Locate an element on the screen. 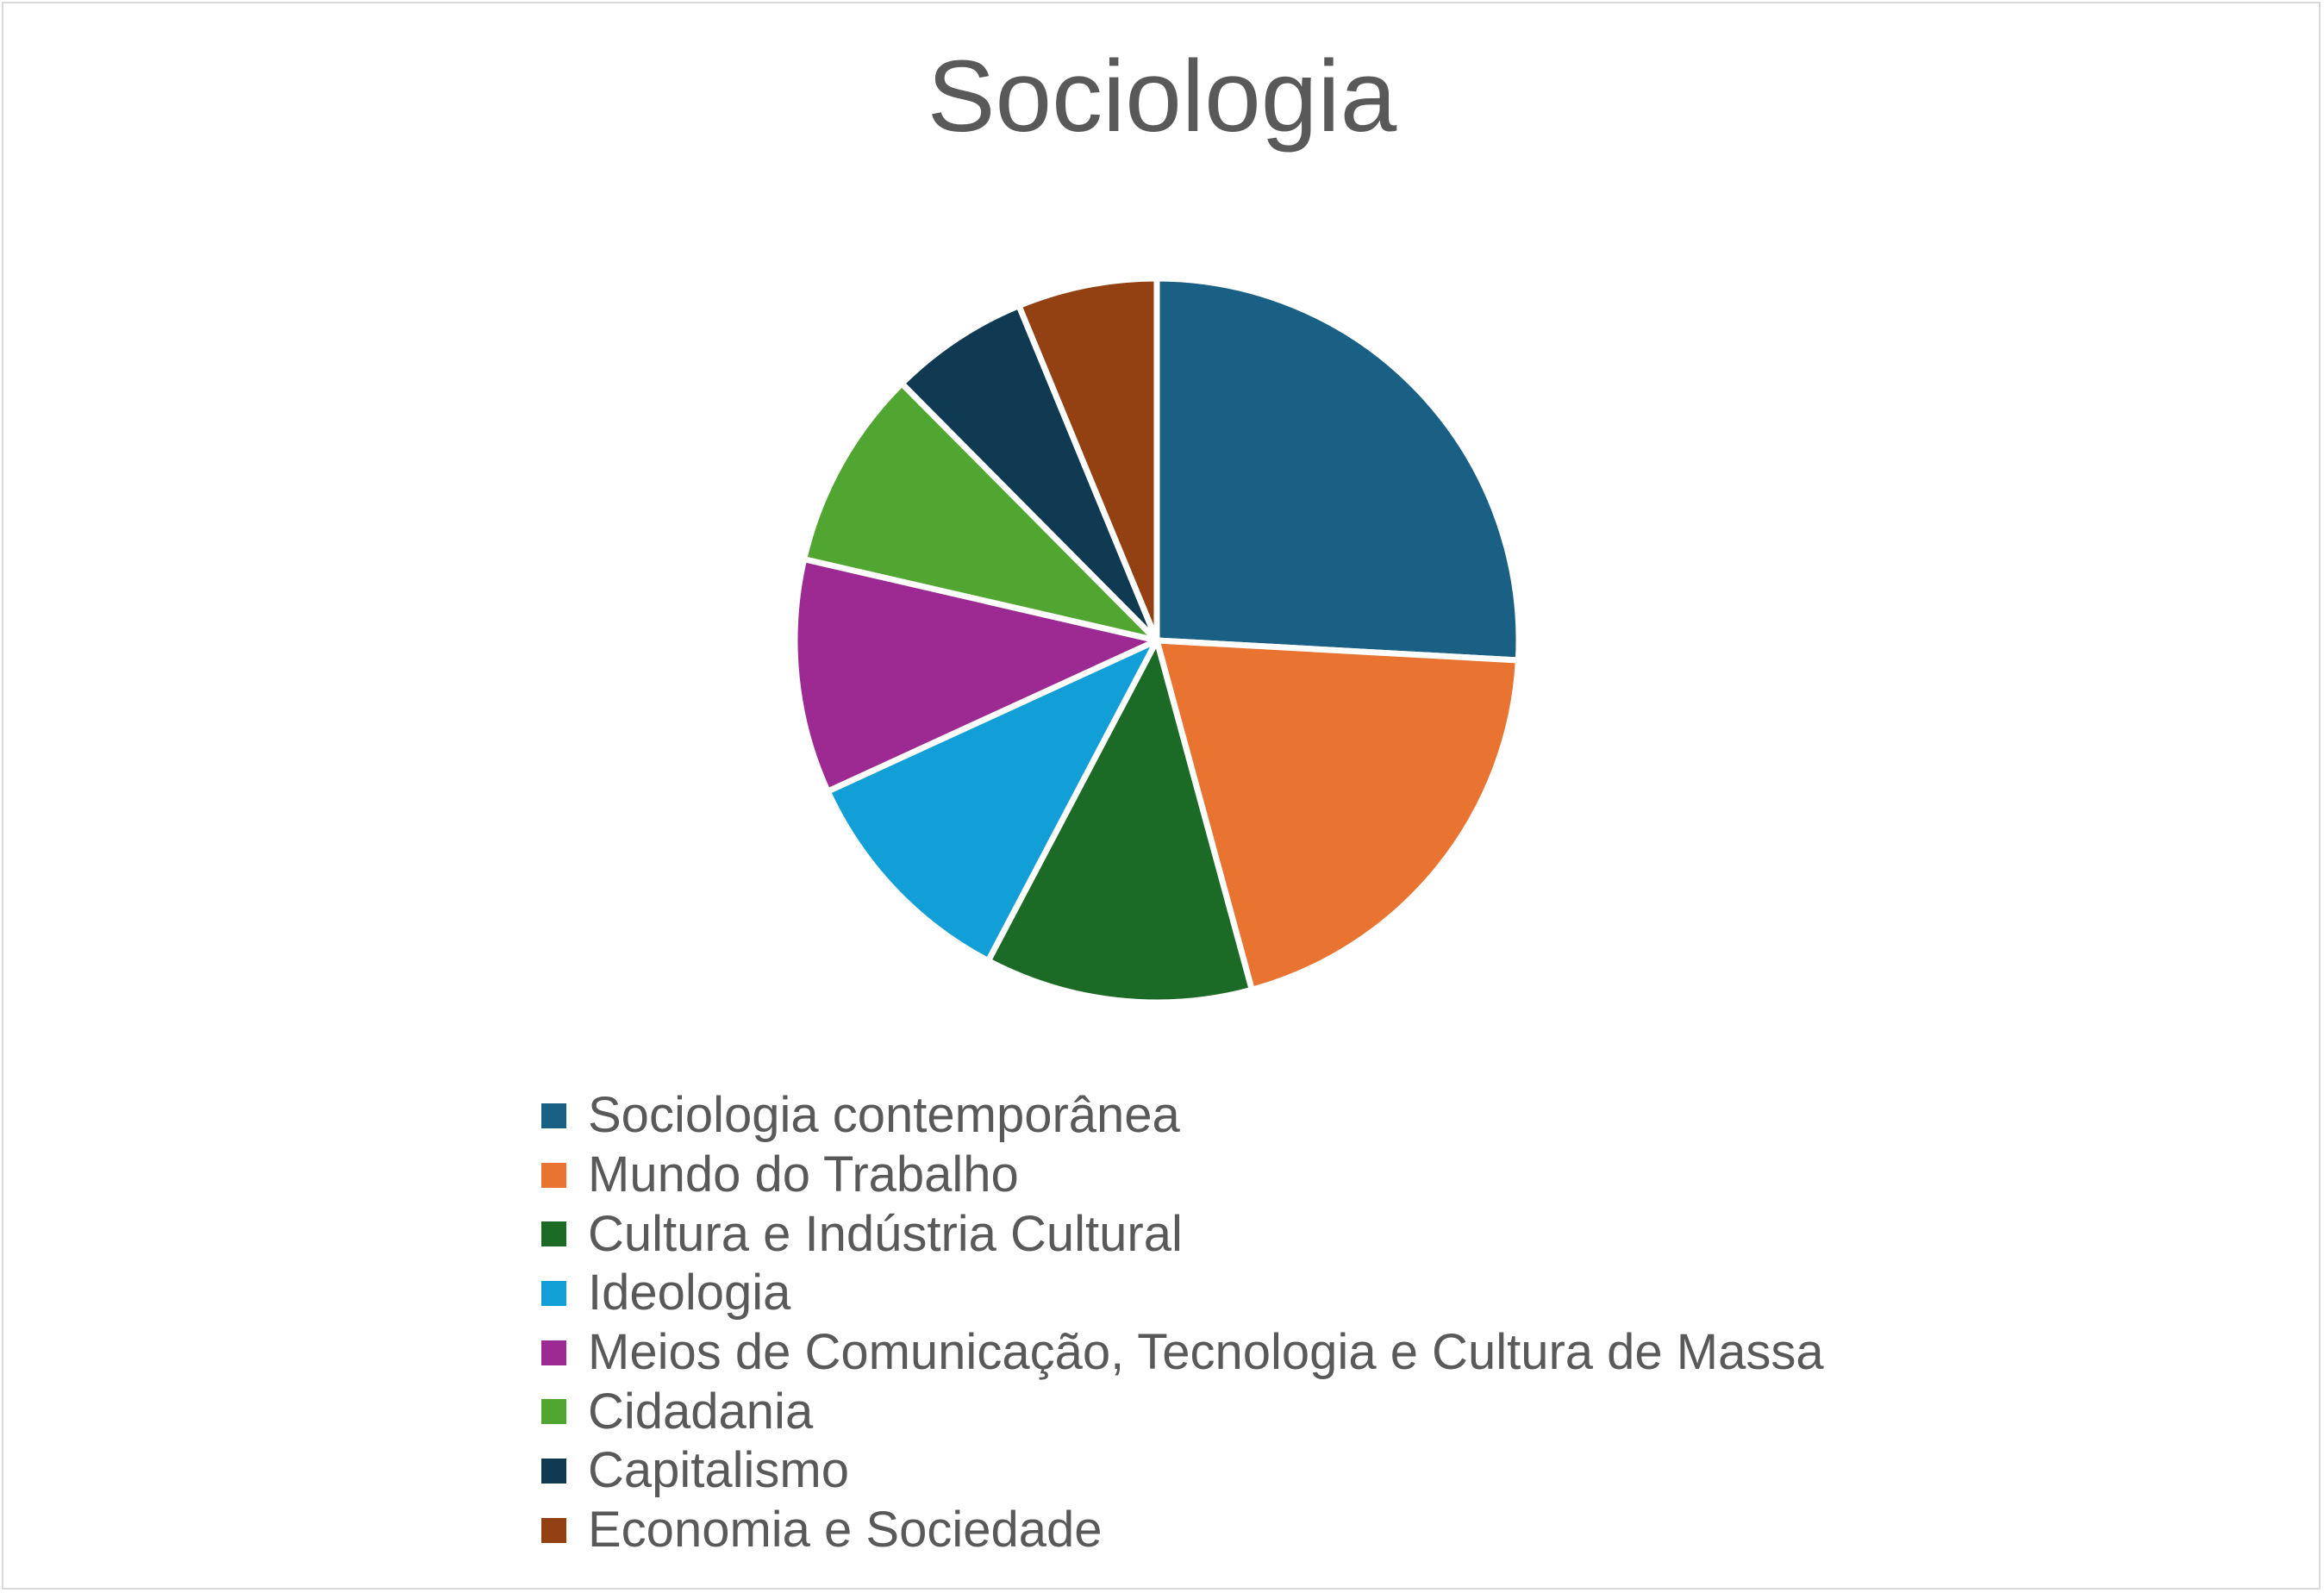 The image size is (2324, 1593). legend-label: Cidadania is located at coordinates (701, 1411).